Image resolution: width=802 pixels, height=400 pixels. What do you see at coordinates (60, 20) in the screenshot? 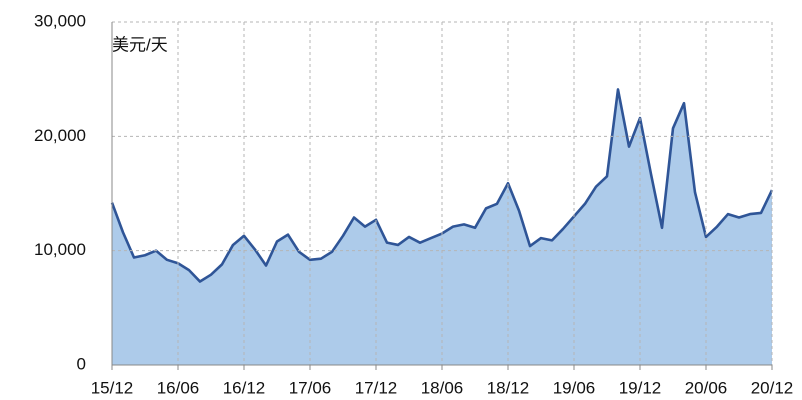
I see `y-tick-label: 30,000` at bounding box center [60, 20].